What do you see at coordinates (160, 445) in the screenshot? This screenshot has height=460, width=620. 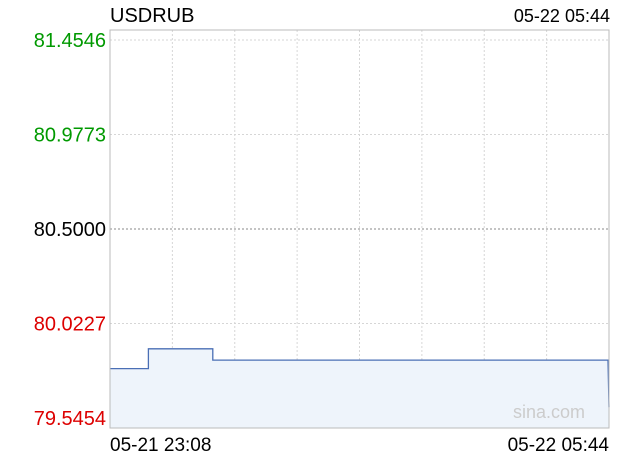 I see `x-tick-label: 05-21 23:08` at bounding box center [160, 445].